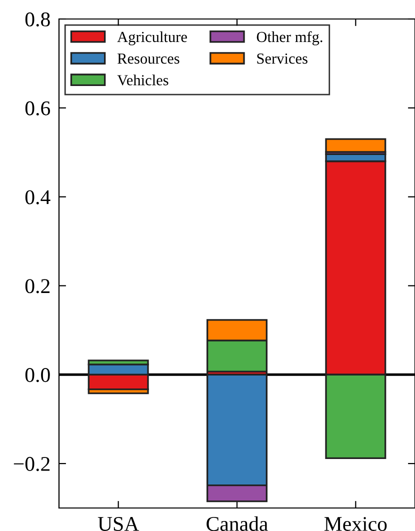  Describe the element at coordinates (148, 59) in the screenshot. I see `legend-label: Resources` at that location.